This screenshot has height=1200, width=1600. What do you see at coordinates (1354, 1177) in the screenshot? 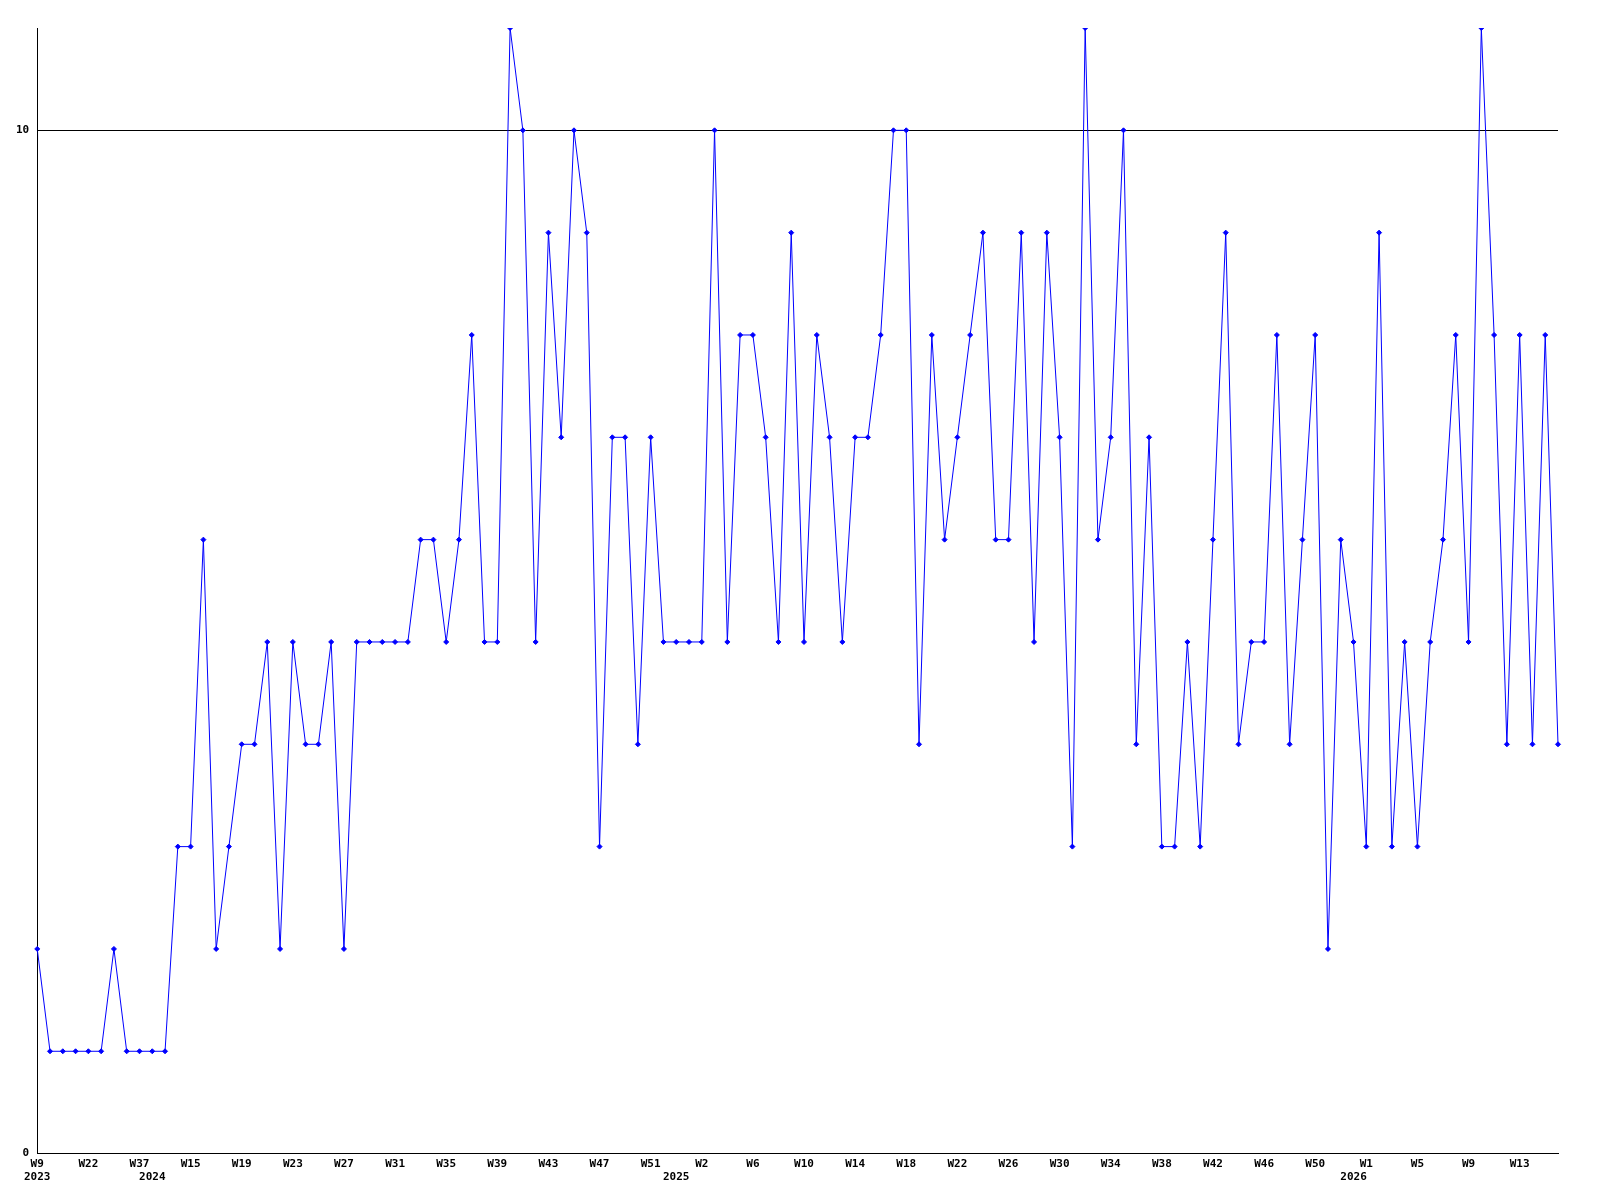
I see `x-tick-label: 2026` at bounding box center [1354, 1177].